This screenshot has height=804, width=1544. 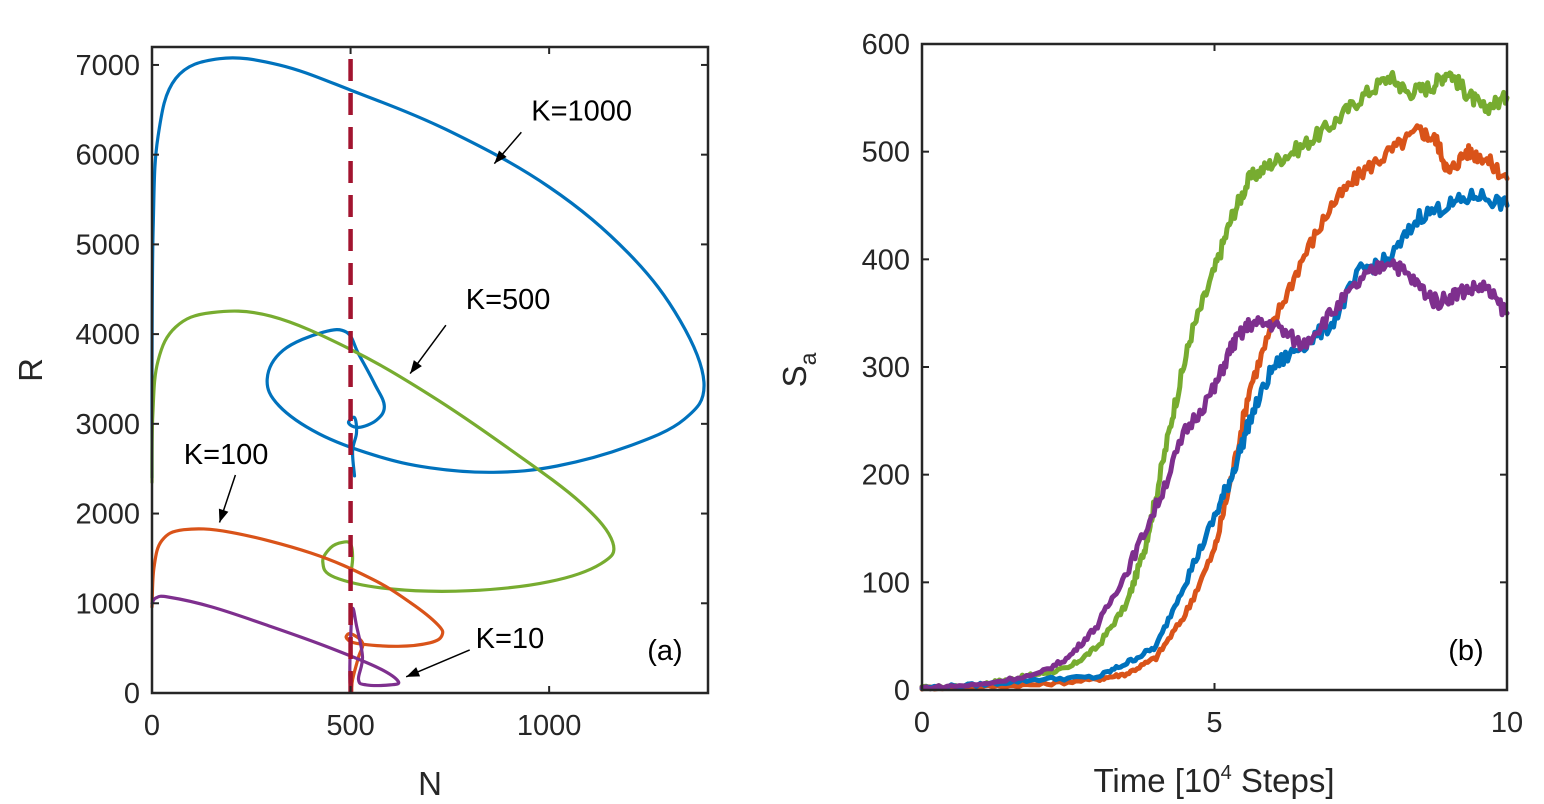 I want to click on y-tick-label: 300, so click(x=886, y=368).